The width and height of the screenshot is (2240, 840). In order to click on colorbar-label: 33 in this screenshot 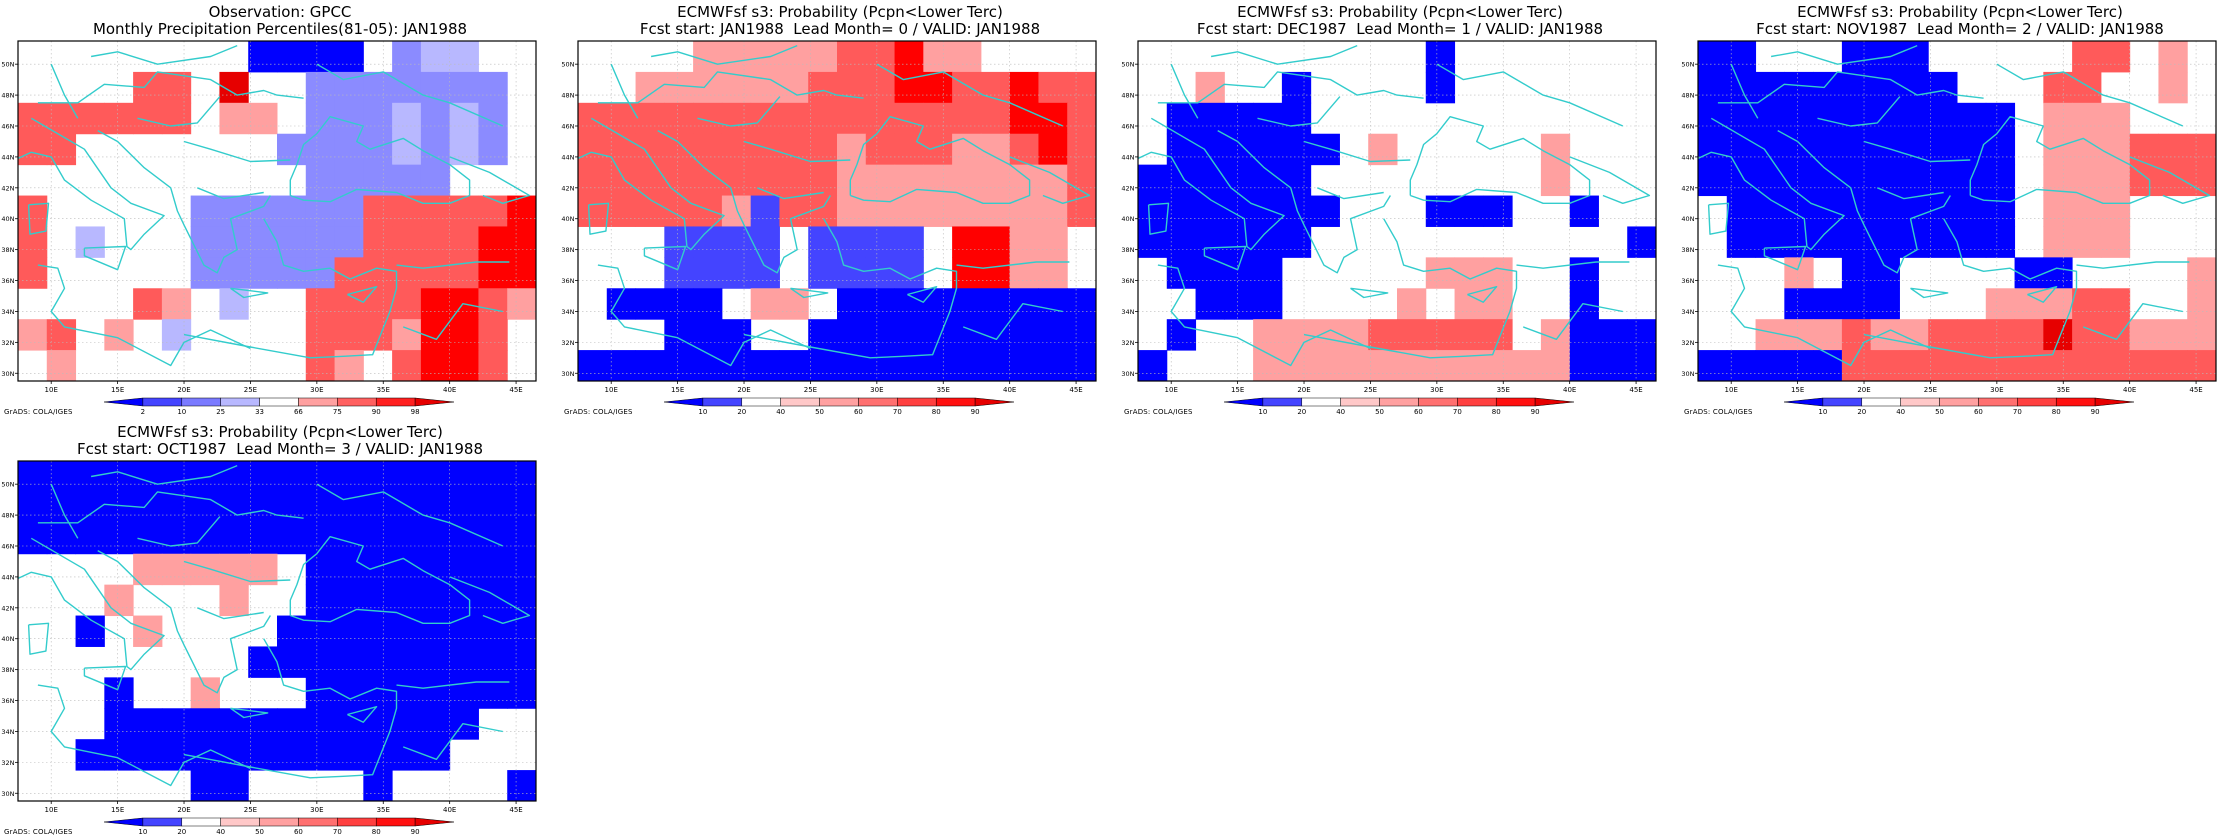, I will do `click(259, 412)`.